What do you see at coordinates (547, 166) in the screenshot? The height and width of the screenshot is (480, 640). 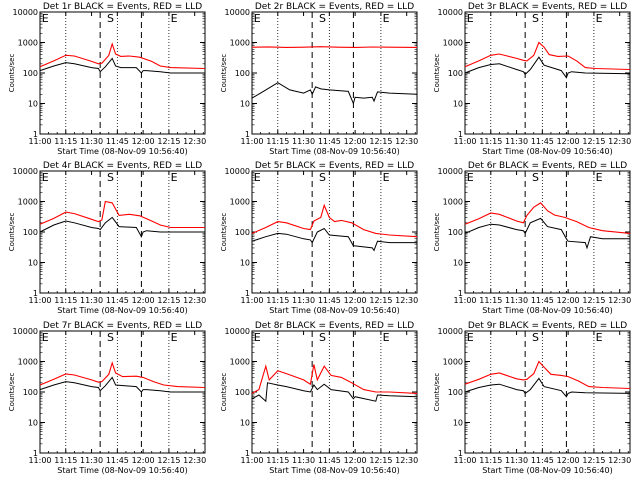 I see `panel-title: Det 6r BLACK = Events, RED = LLD` at bounding box center [547, 166].